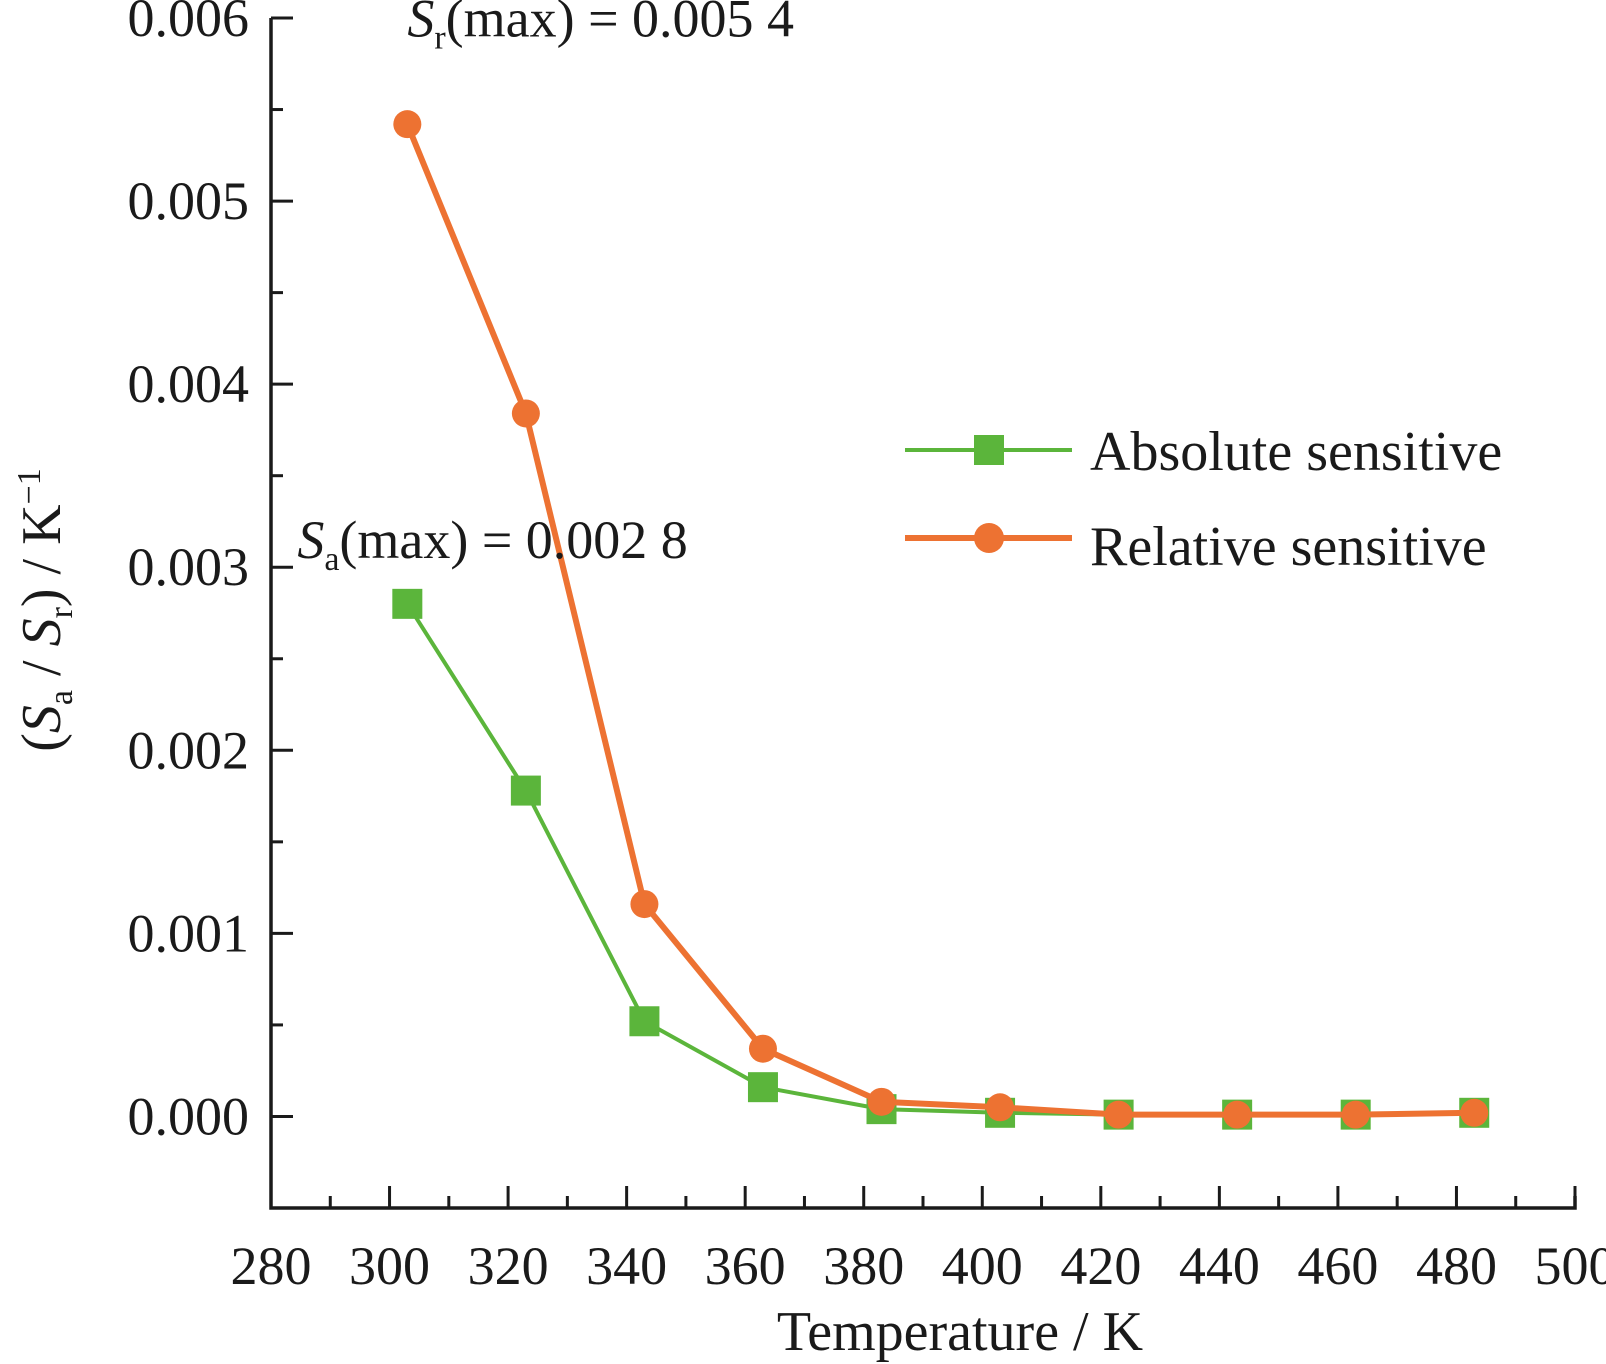 This screenshot has height=1364, width=1606. I want to click on y-tick-label: 0.002, so click(189, 750).